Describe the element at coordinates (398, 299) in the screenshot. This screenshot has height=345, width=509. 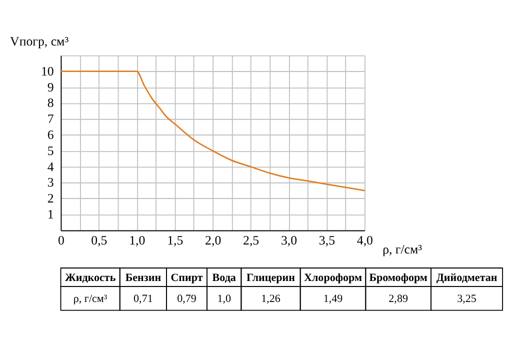
I see `text: 2,89` at that location.